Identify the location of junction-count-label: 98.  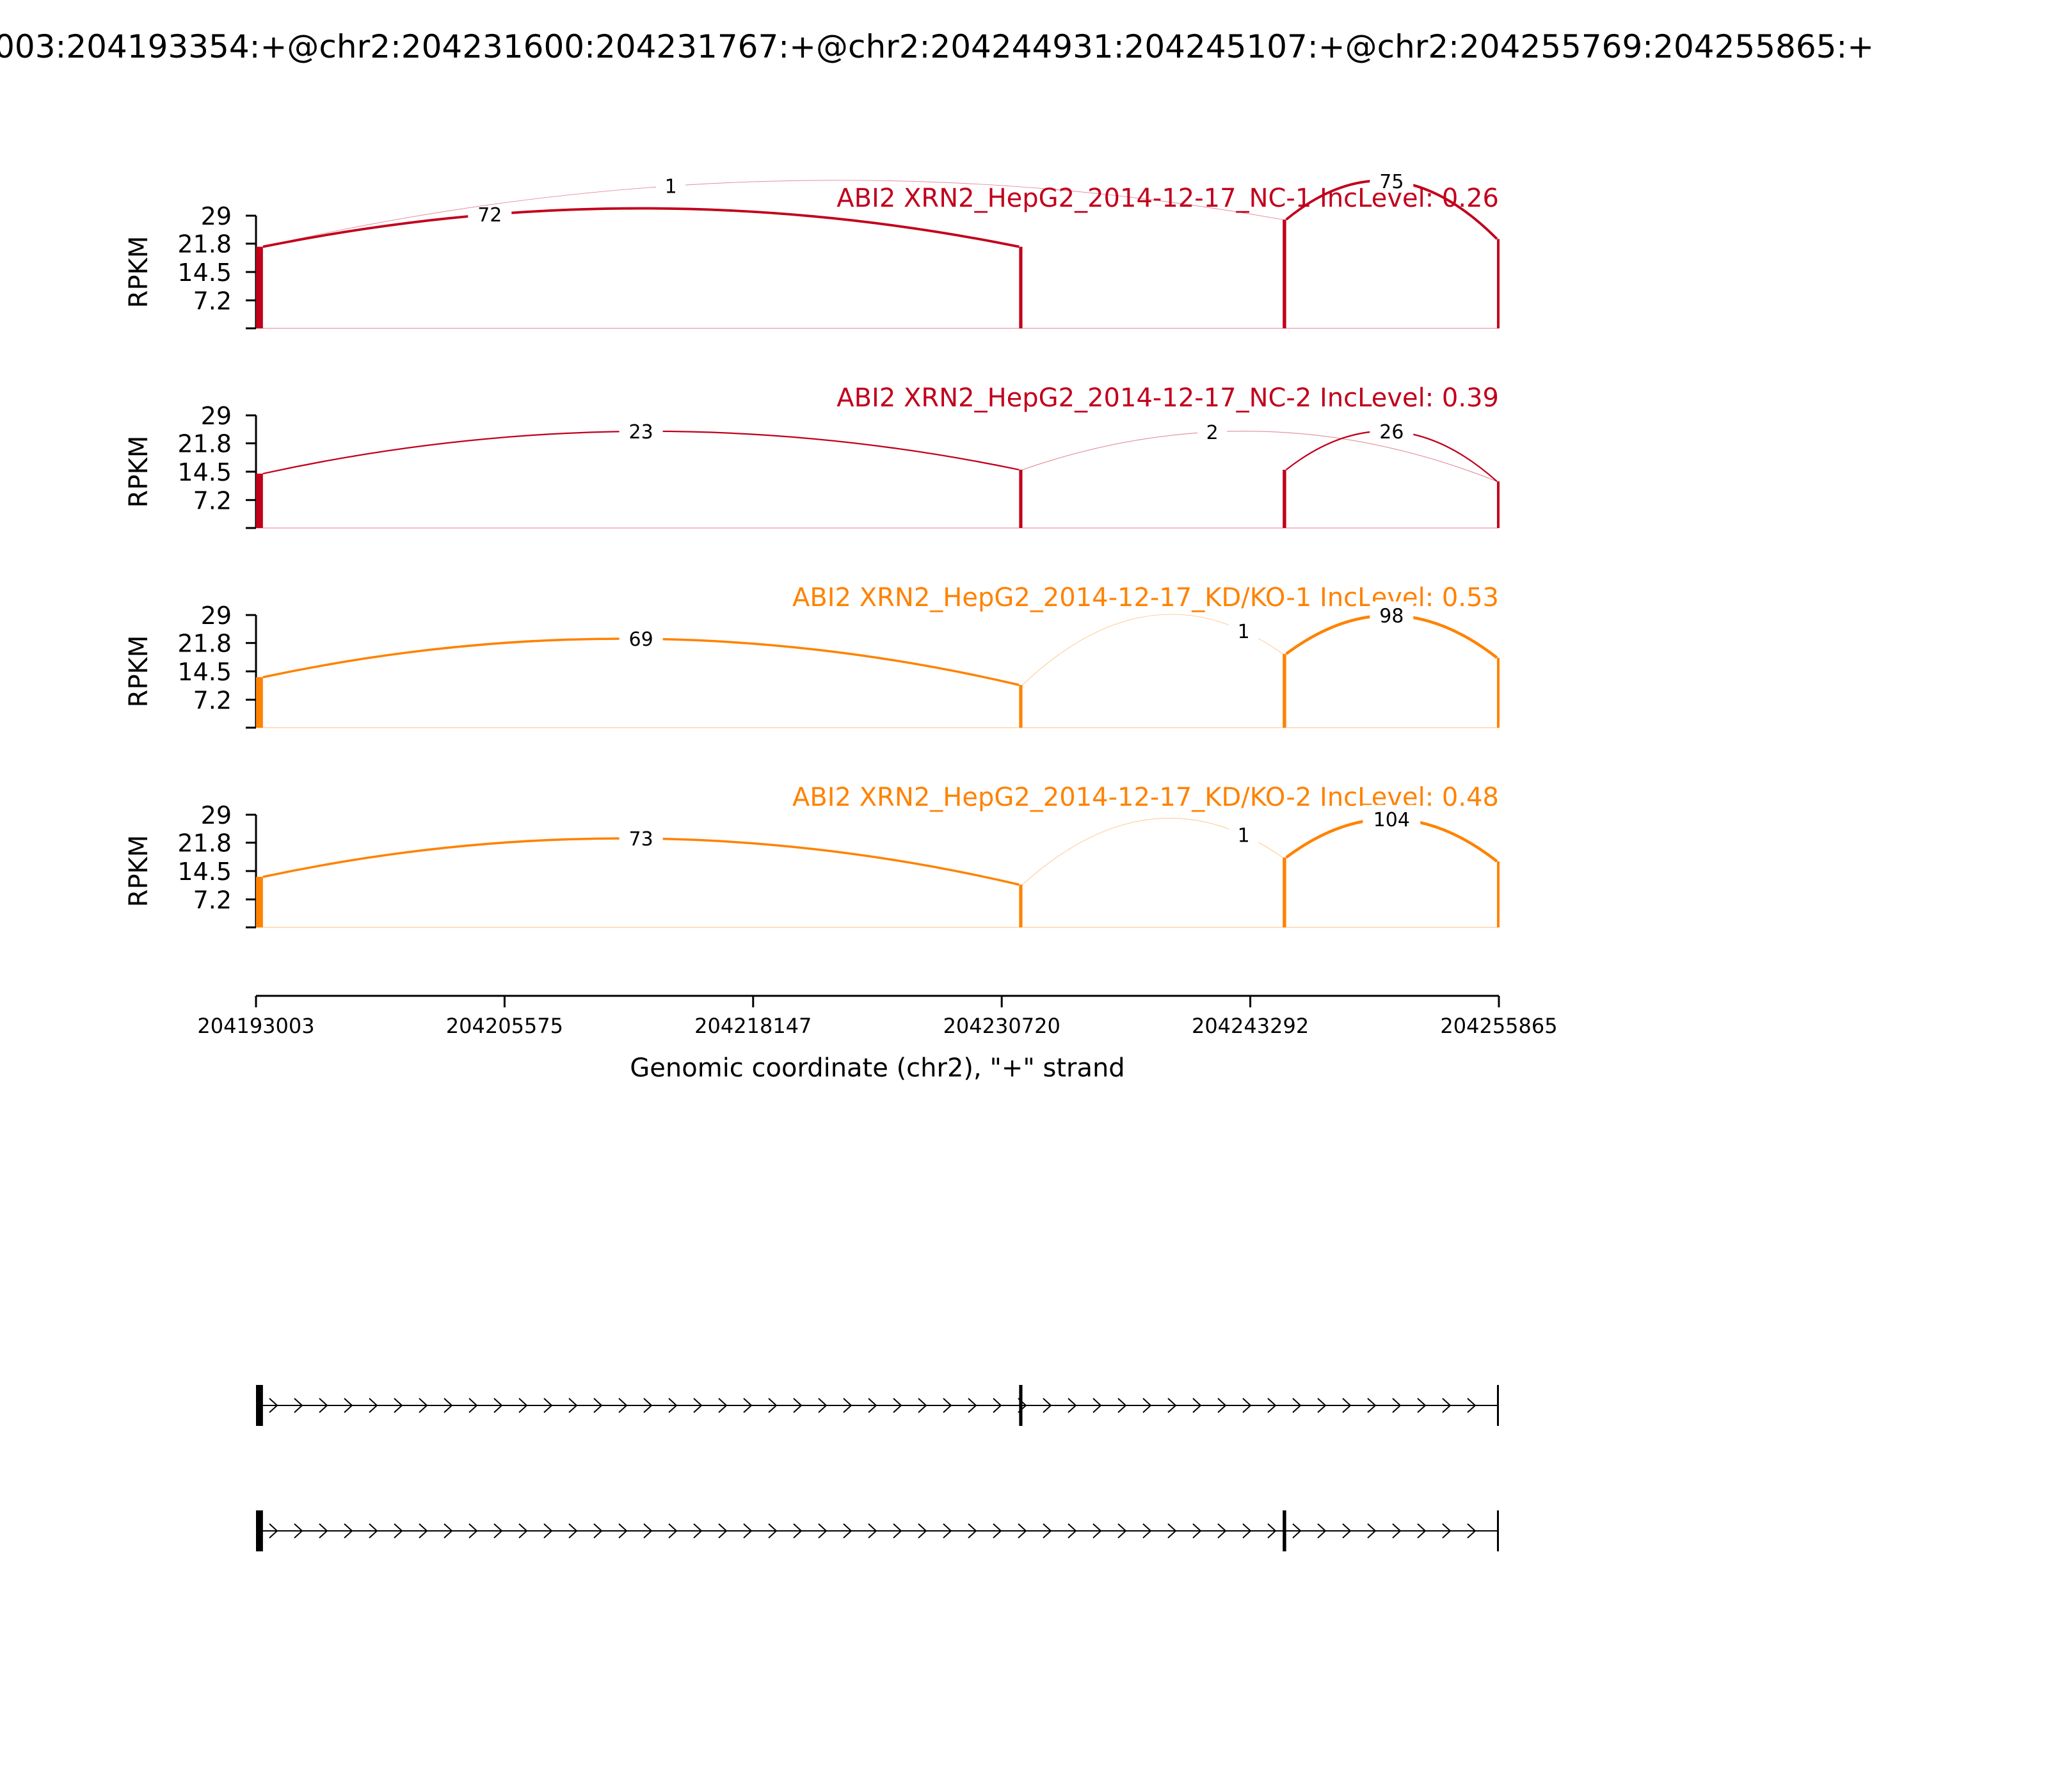
(1391, 616).